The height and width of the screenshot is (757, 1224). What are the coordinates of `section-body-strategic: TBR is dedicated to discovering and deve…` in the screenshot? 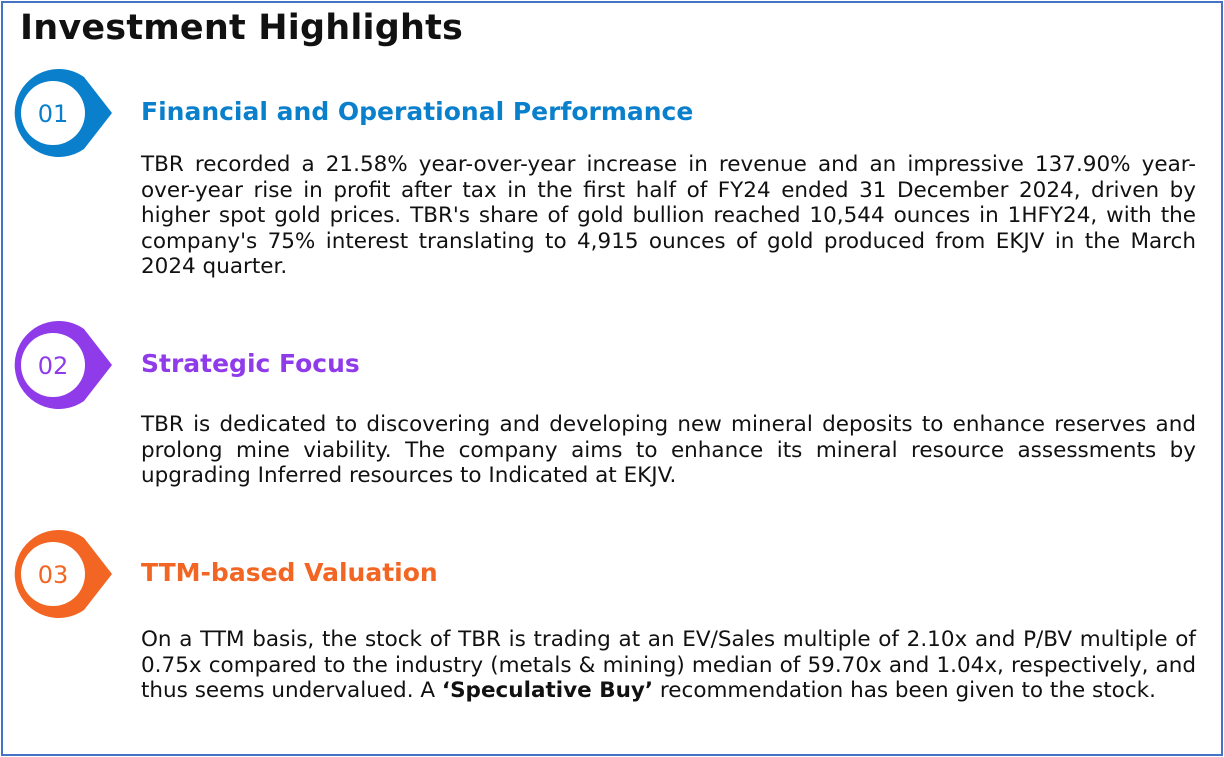 It's located at (668, 450).